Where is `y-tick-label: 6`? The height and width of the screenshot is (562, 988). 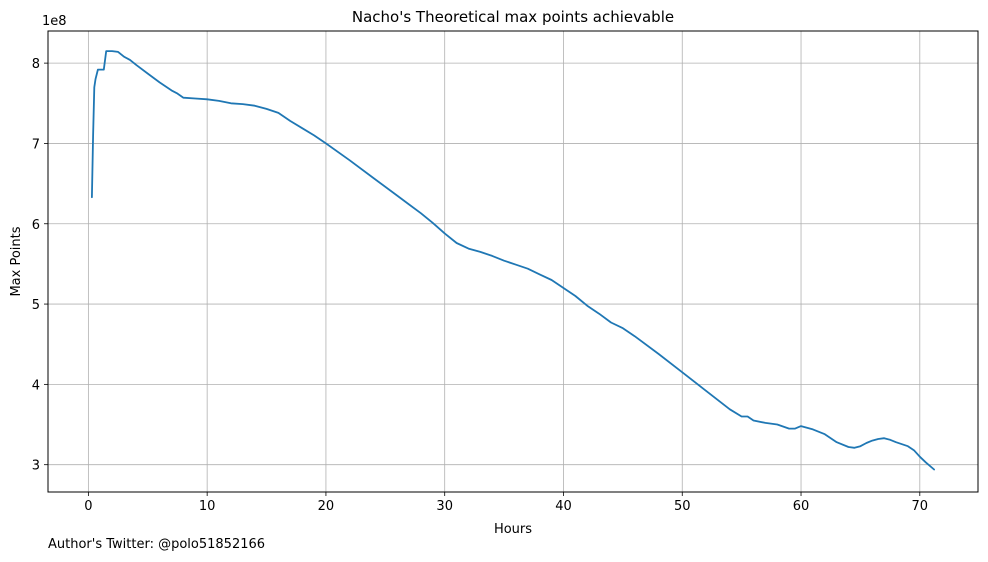 y-tick-label: 6 is located at coordinates (36, 225).